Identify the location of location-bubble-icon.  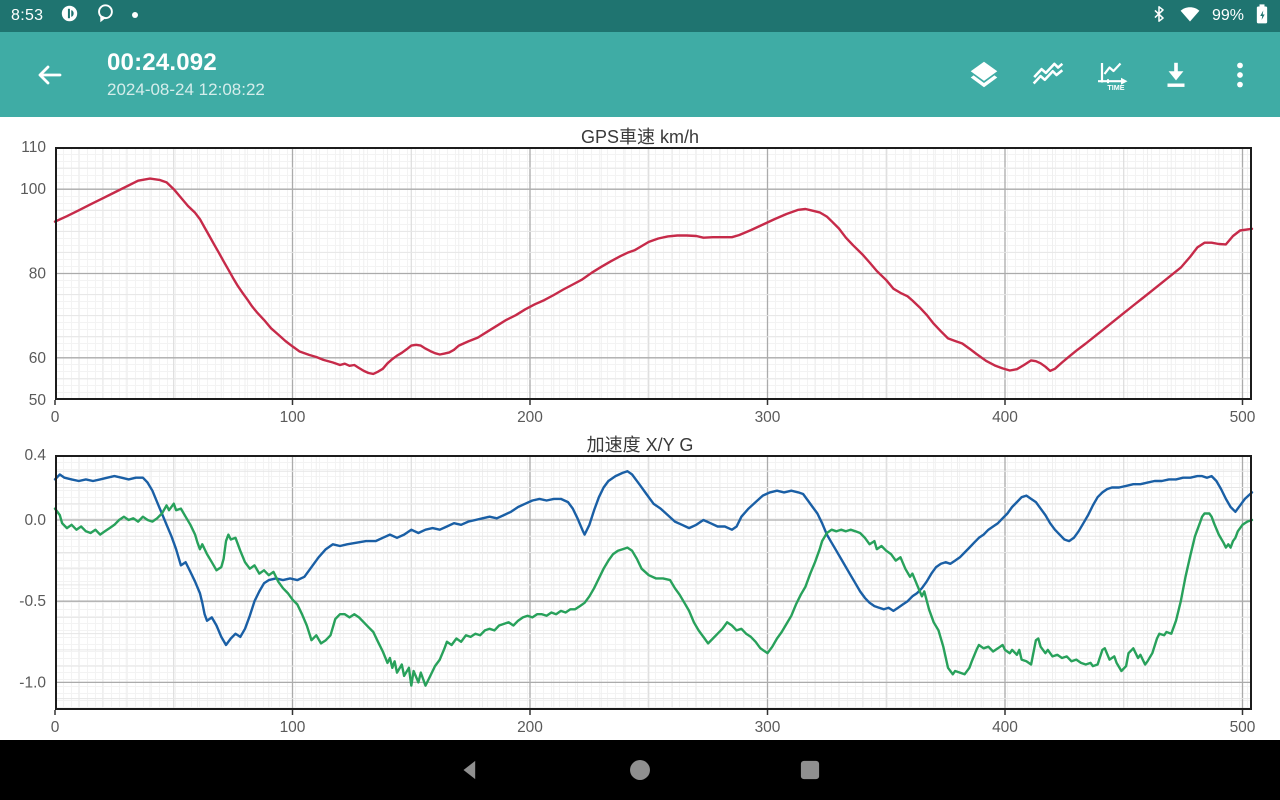
(105, 16).